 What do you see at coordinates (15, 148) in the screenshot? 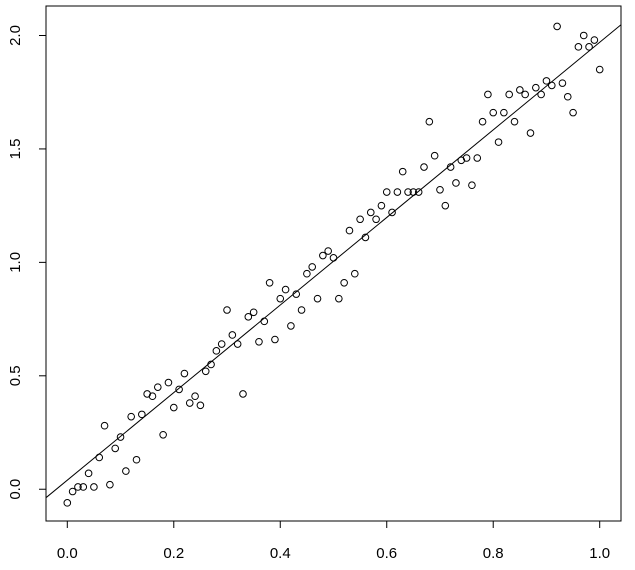
I see `y-tick-label: 1.5` at bounding box center [15, 148].